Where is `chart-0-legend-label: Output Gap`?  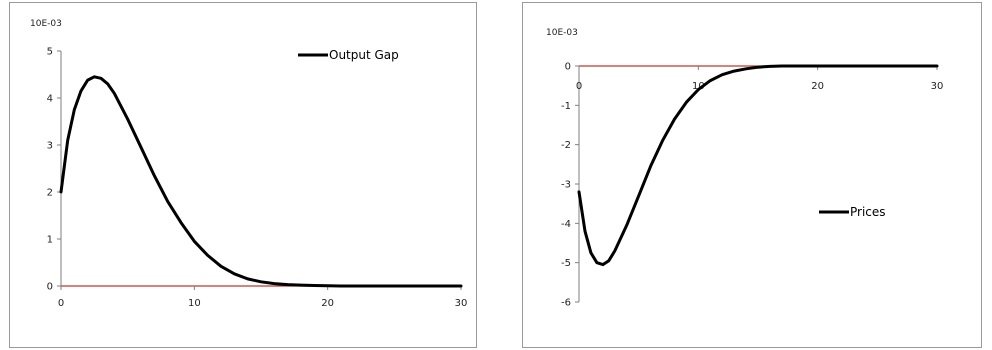 chart-0-legend-label: Output Gap is located at coordinates (364, 55).